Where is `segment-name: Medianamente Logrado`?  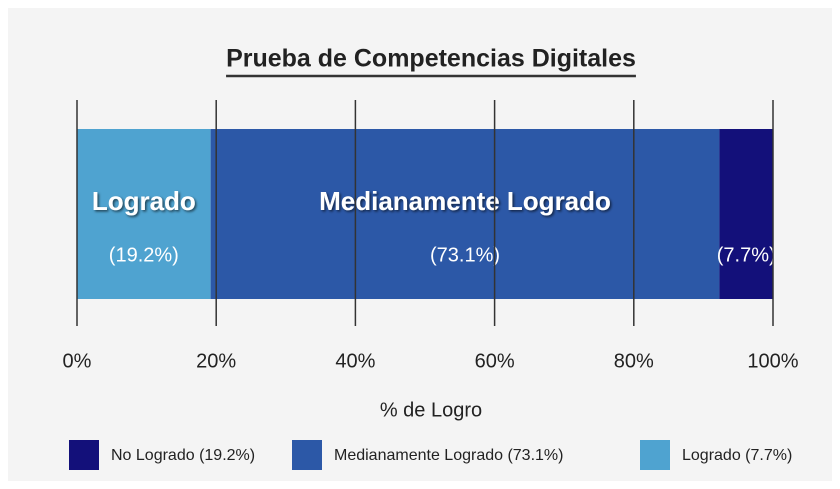 segment-name: Medianamente Logrado is located at coordinates (465, 201).